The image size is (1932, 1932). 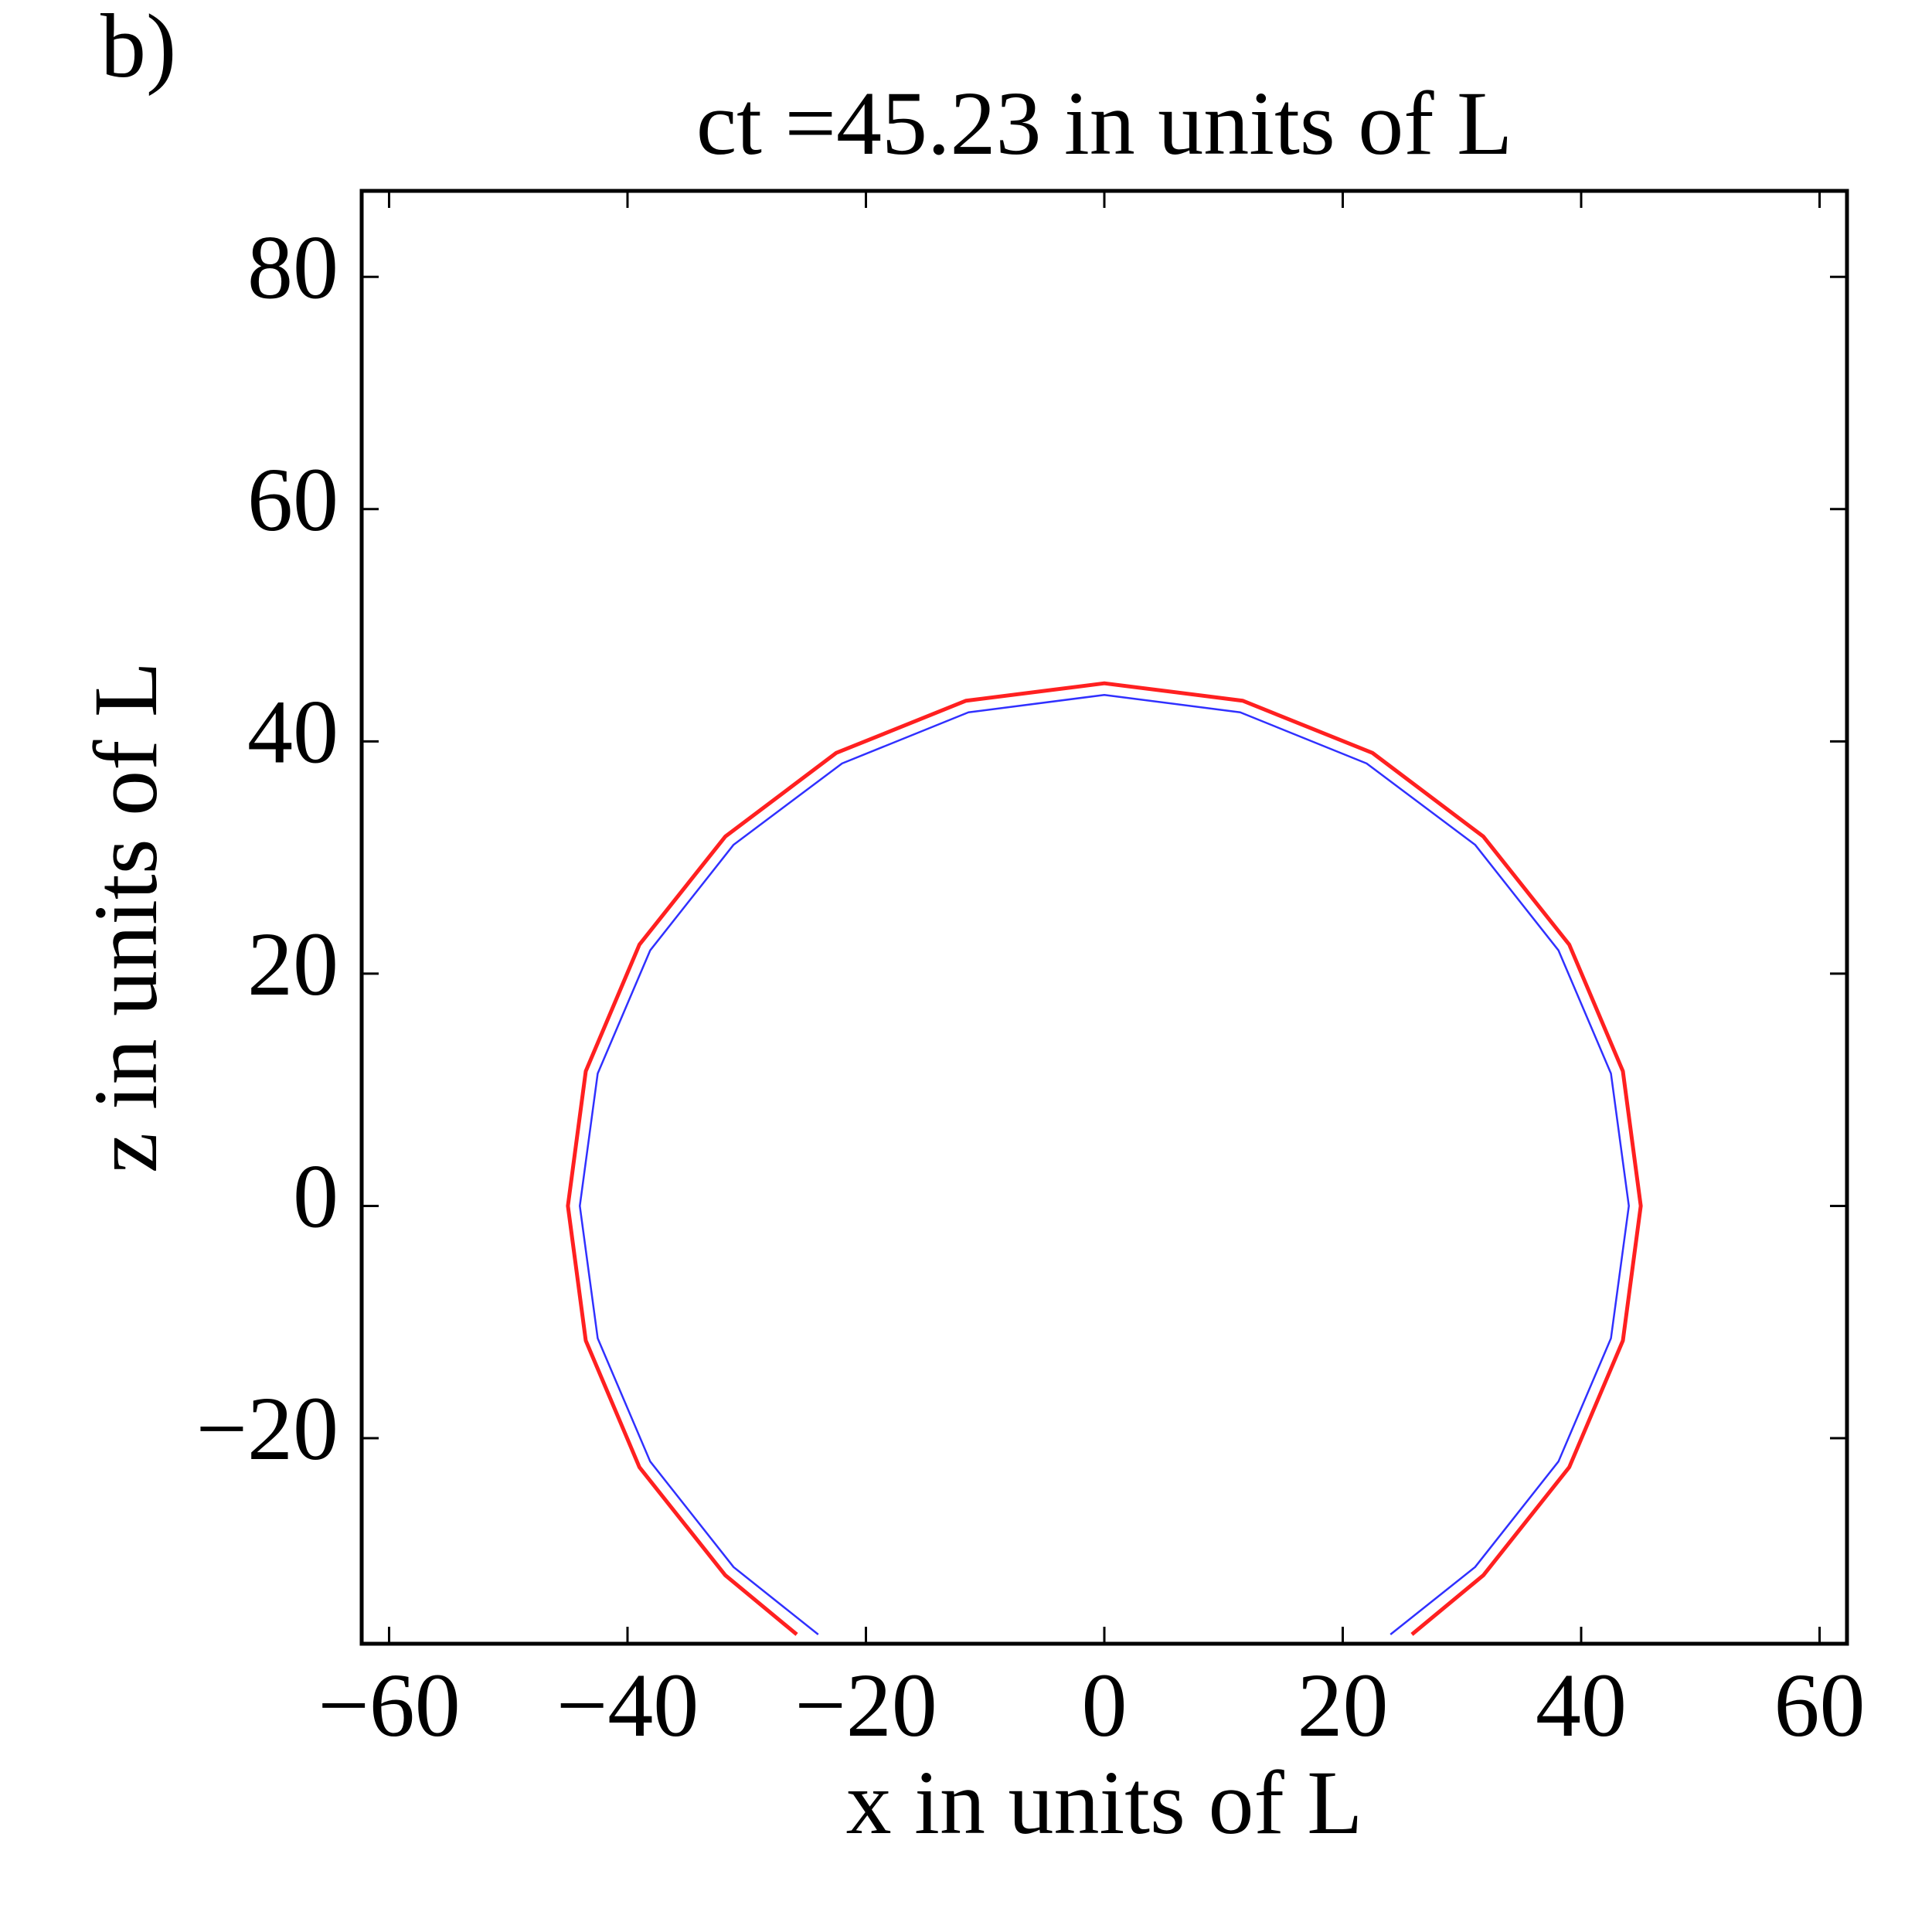 What do you see at coordinates (1105, 1802) in the screenshot?
I see `x-axis-label: x in units of L` at bounding box center [1105, 1802].